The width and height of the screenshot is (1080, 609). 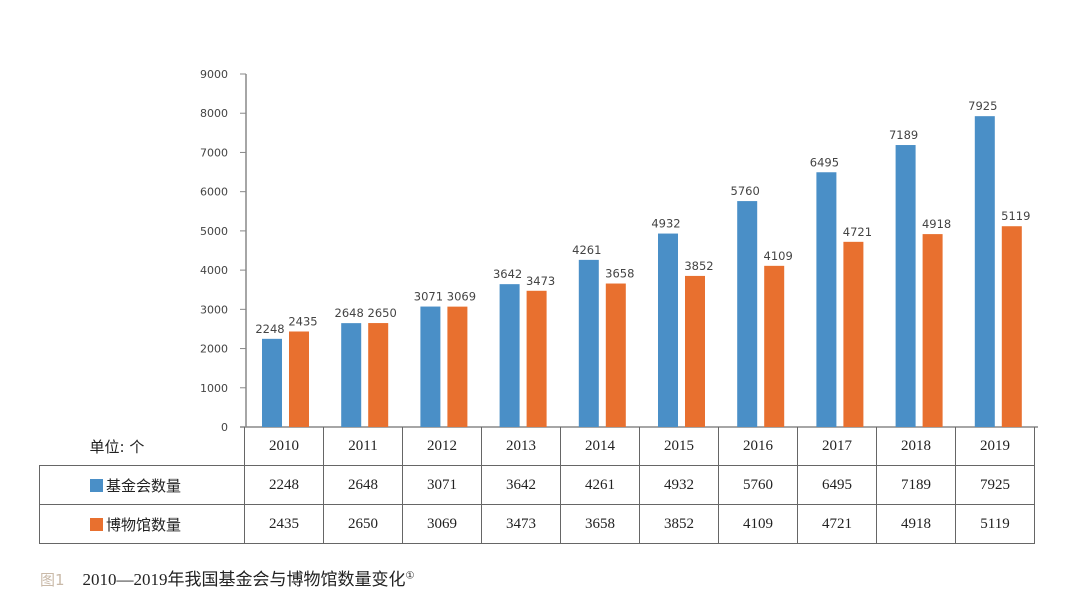 What do you see at coordinates (995, 524) in the screenshot?
I see `table-cell: 5119` at bounding box center [995, 524].